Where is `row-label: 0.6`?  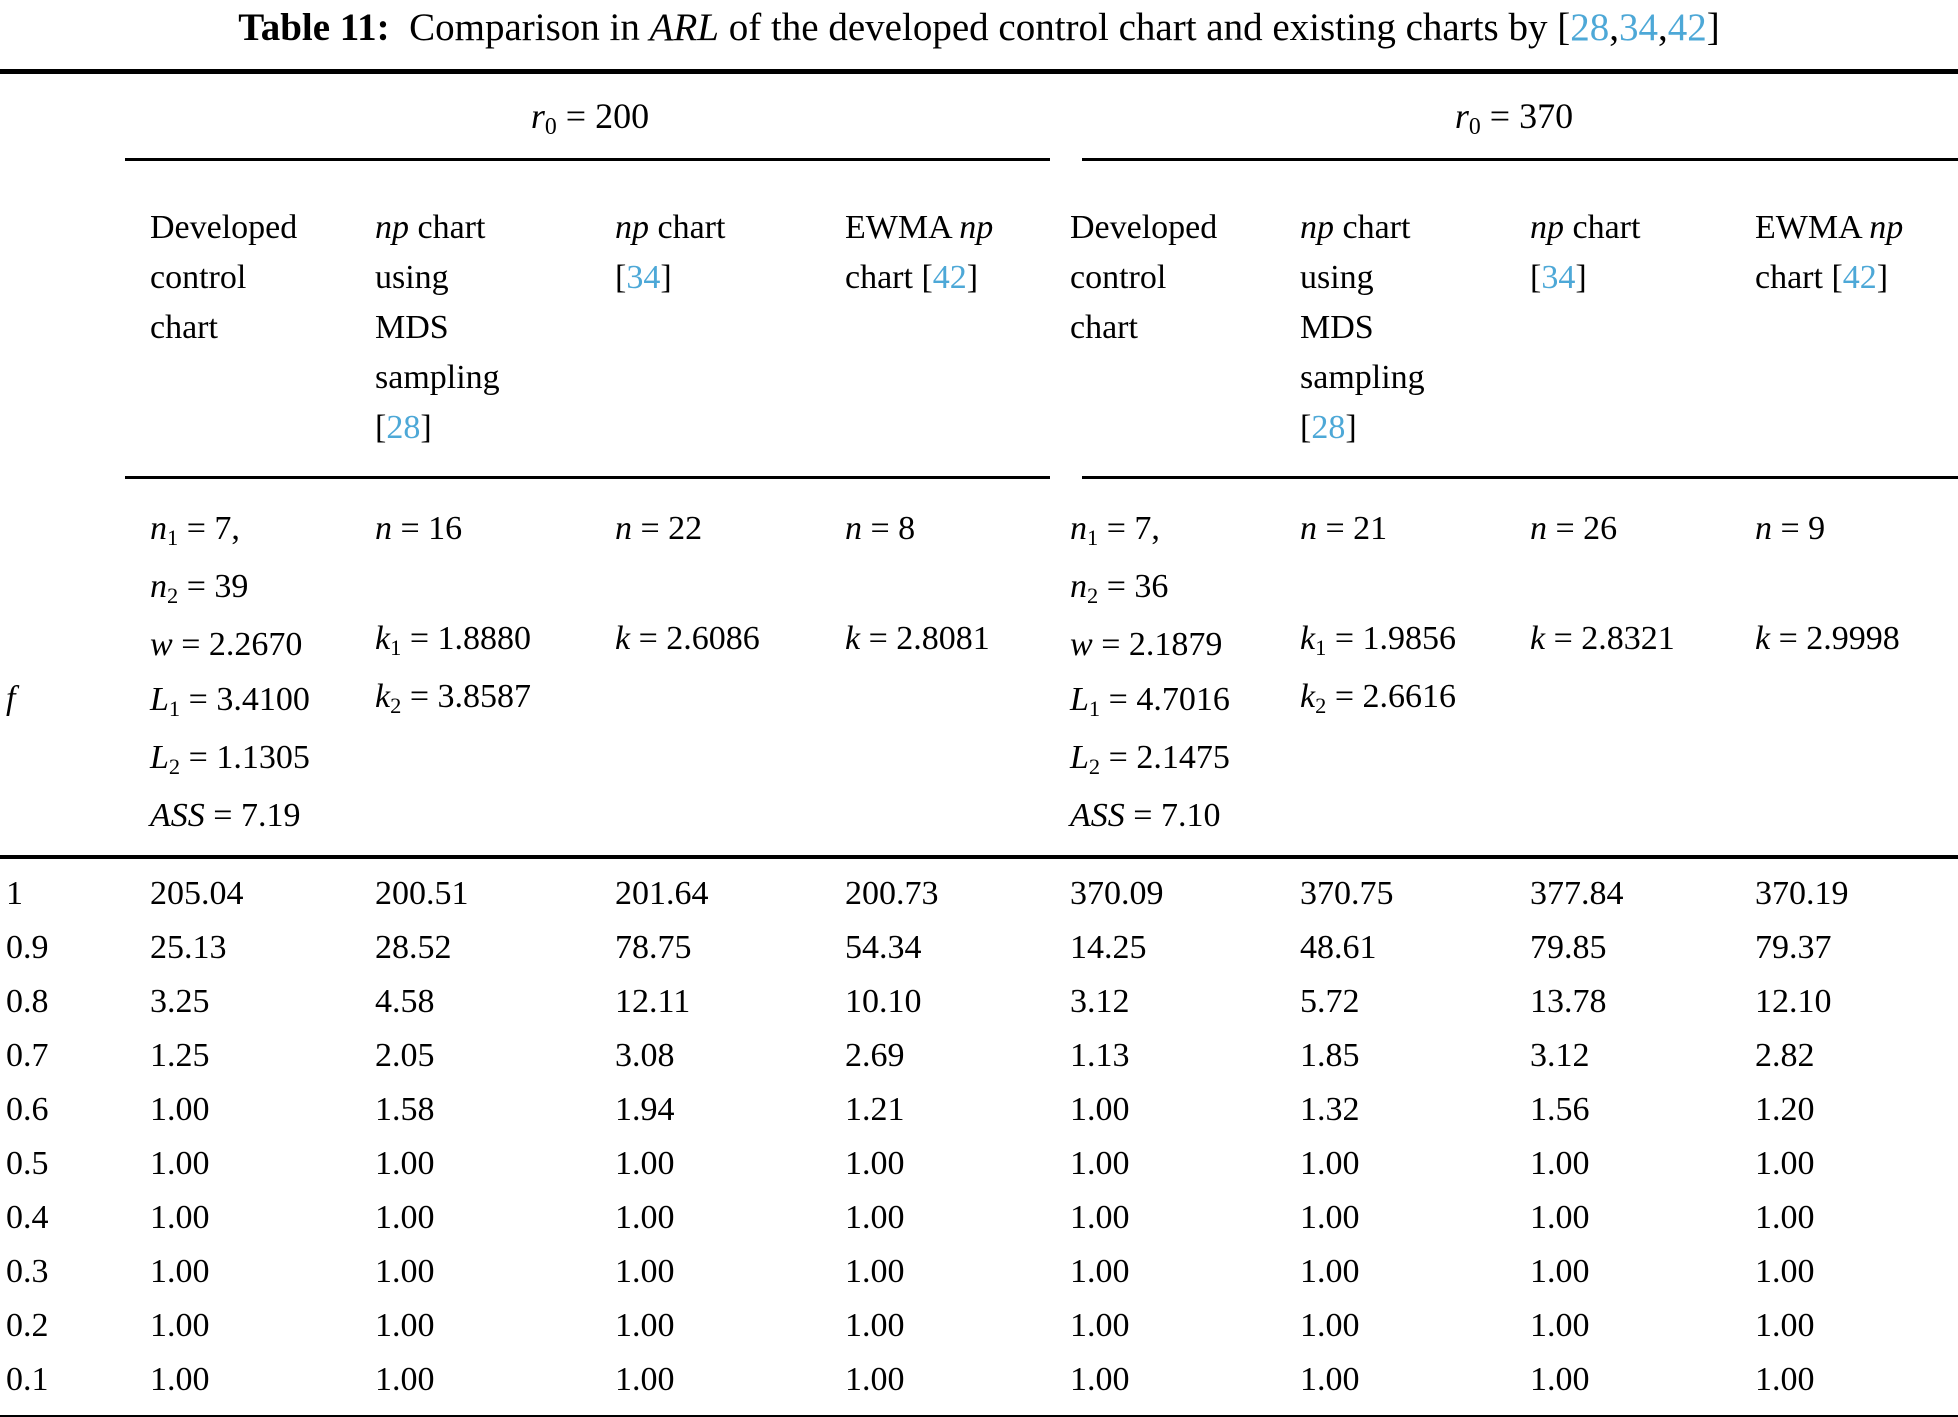
row-label: 0.6 is located at coordinates (27, 1109).